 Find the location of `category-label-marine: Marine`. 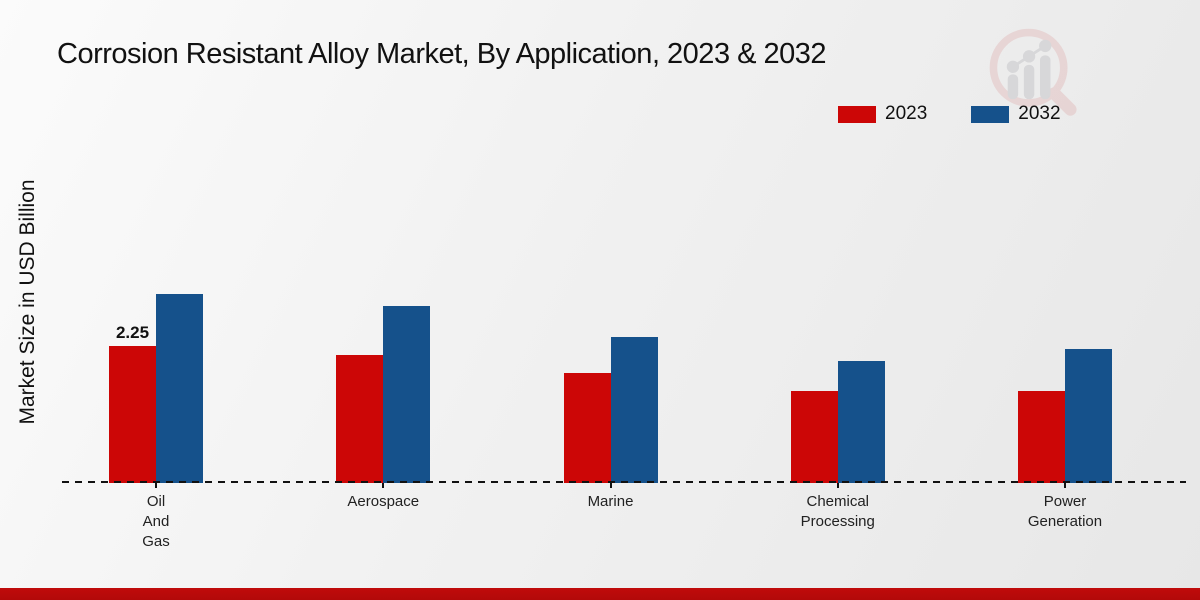

category-label-marine: Marine is located at coordinates (610, 501).